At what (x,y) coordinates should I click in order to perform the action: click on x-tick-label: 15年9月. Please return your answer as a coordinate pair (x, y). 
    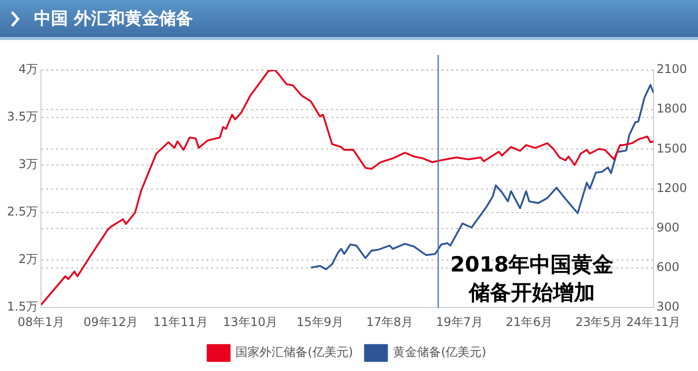
    Looking at the image, I should click on (320, 321).